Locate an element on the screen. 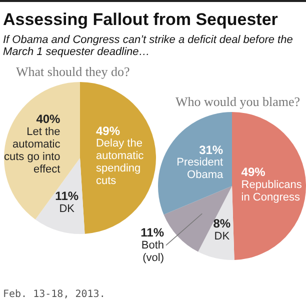 The image size is (306, 308). data-label: 40% is located at coordinates (48, 119).